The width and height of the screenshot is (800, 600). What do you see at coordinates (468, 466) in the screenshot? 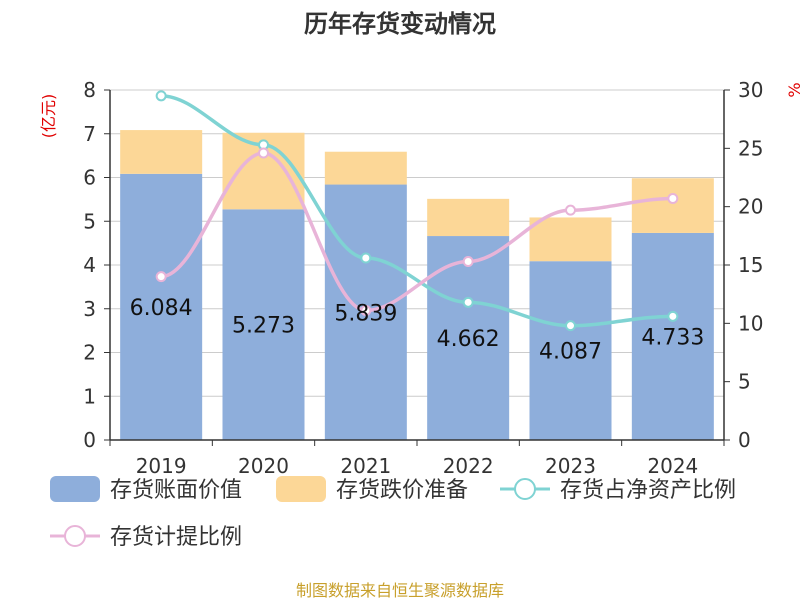
I see `x-tick-label: 2022` at bounding box center [468, 466].